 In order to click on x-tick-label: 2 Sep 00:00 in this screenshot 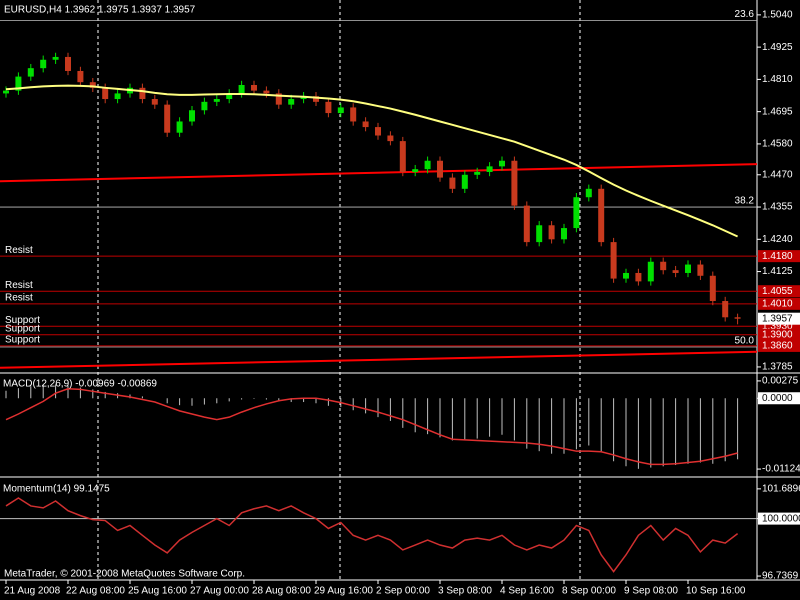, I will do `click(403, 591)`.